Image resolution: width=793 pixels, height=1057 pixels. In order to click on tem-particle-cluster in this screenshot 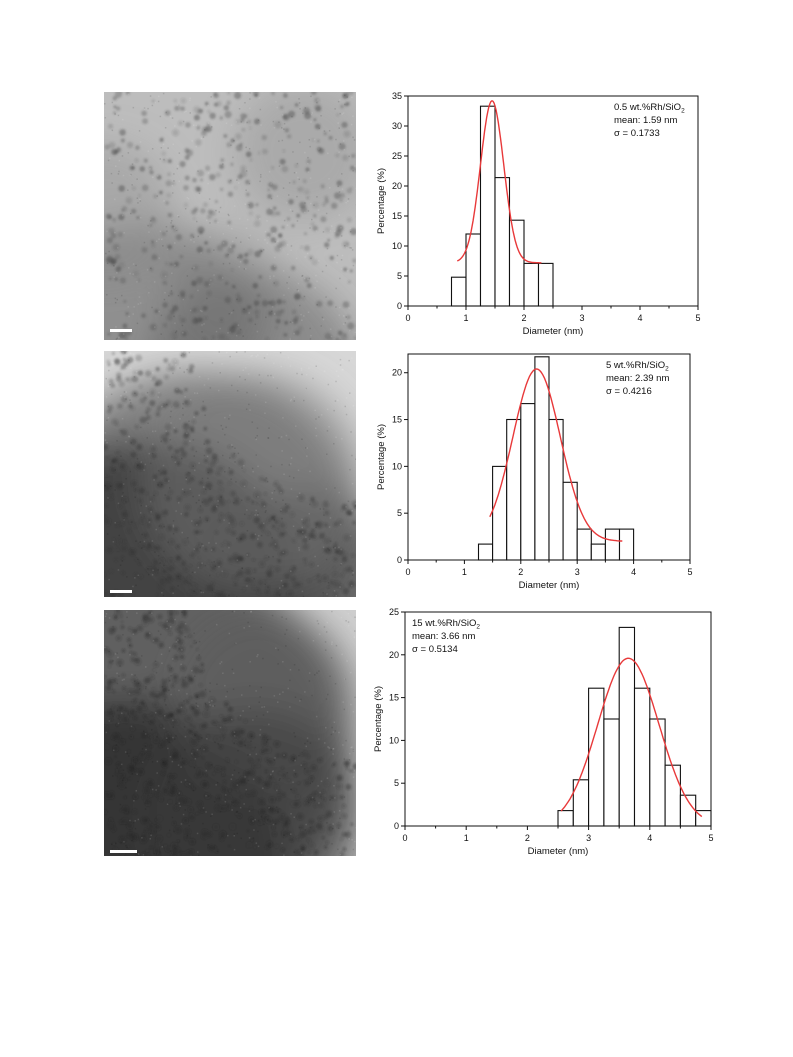, I will do `click(230, 216)`.